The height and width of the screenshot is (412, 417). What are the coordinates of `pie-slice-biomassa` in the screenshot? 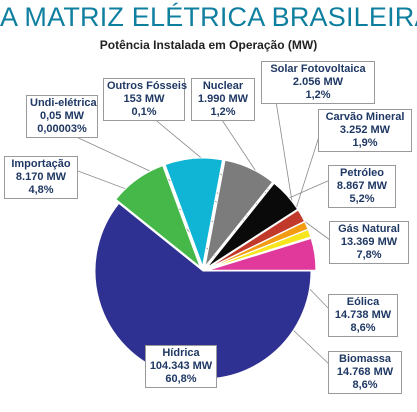 It's located at (158, 216).